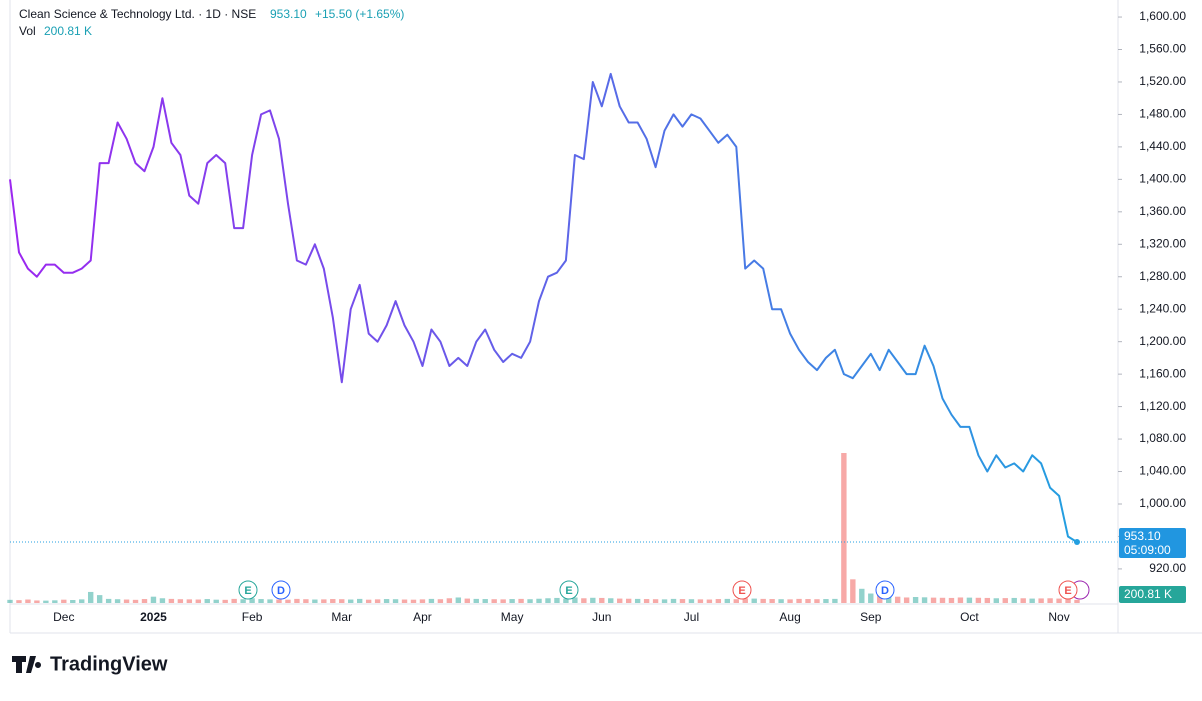 This screenshot has width=1202, height=701. What do you see at coordinates (512, 617) in the screenshot?
I see `x-tick-label: May` at bounding box center [512, 617].